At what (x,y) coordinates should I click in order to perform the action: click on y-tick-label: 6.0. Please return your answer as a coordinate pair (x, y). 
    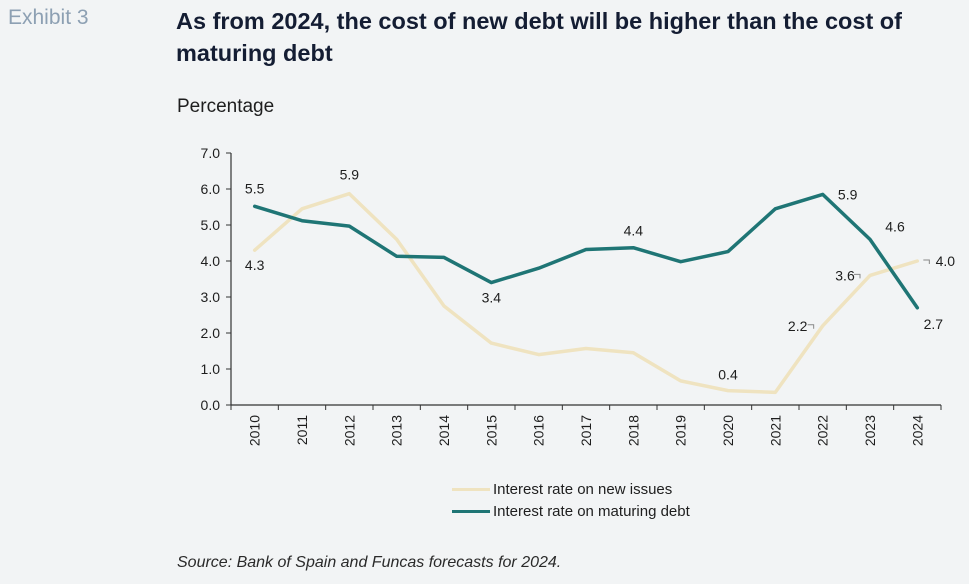
    Looking at the image, I should click on (211, 189).